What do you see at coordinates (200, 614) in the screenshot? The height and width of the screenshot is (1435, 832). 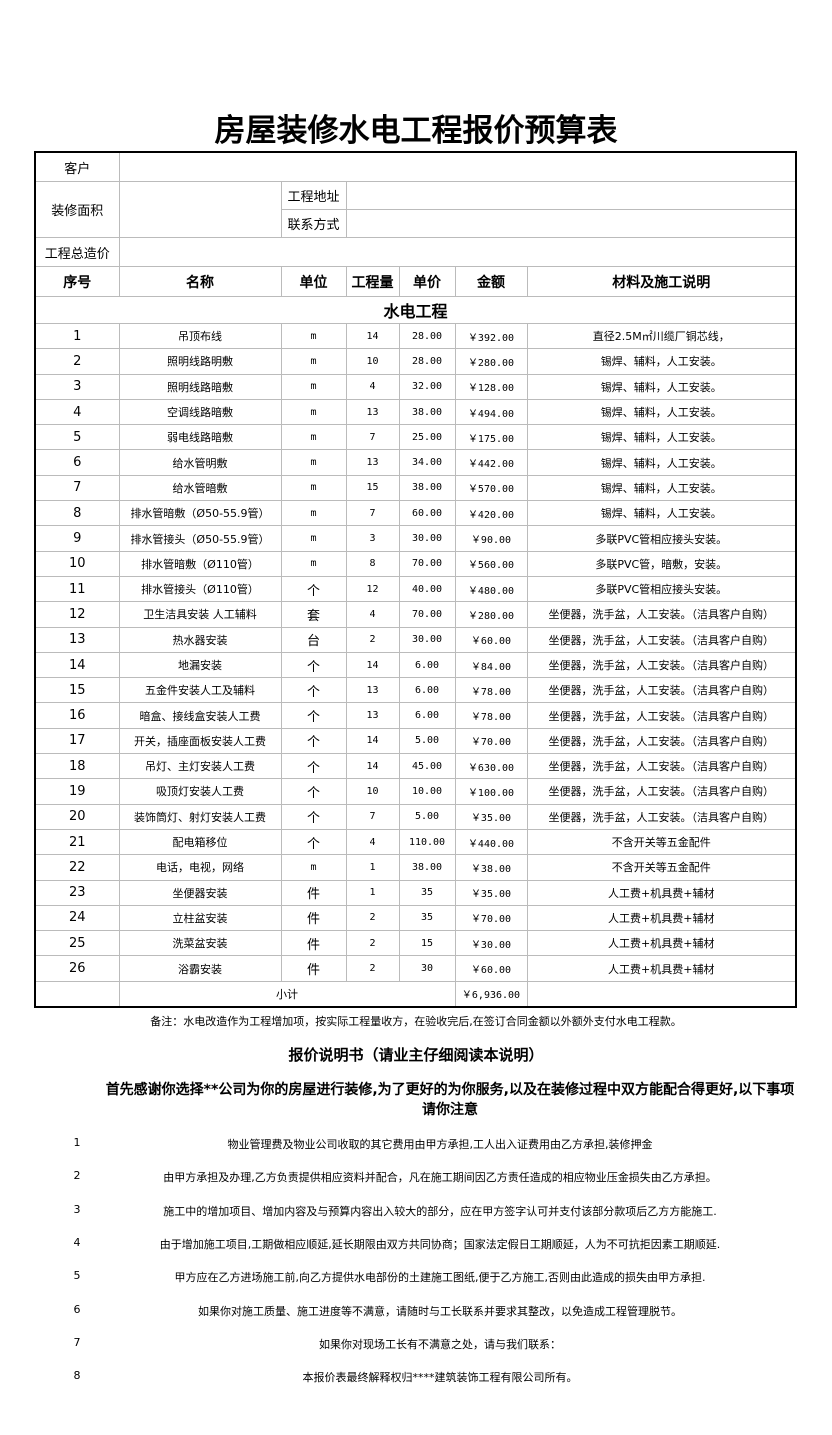 I see `item-name: 卫生洁具安装 人工辅料` at bounding box center [200, 614].